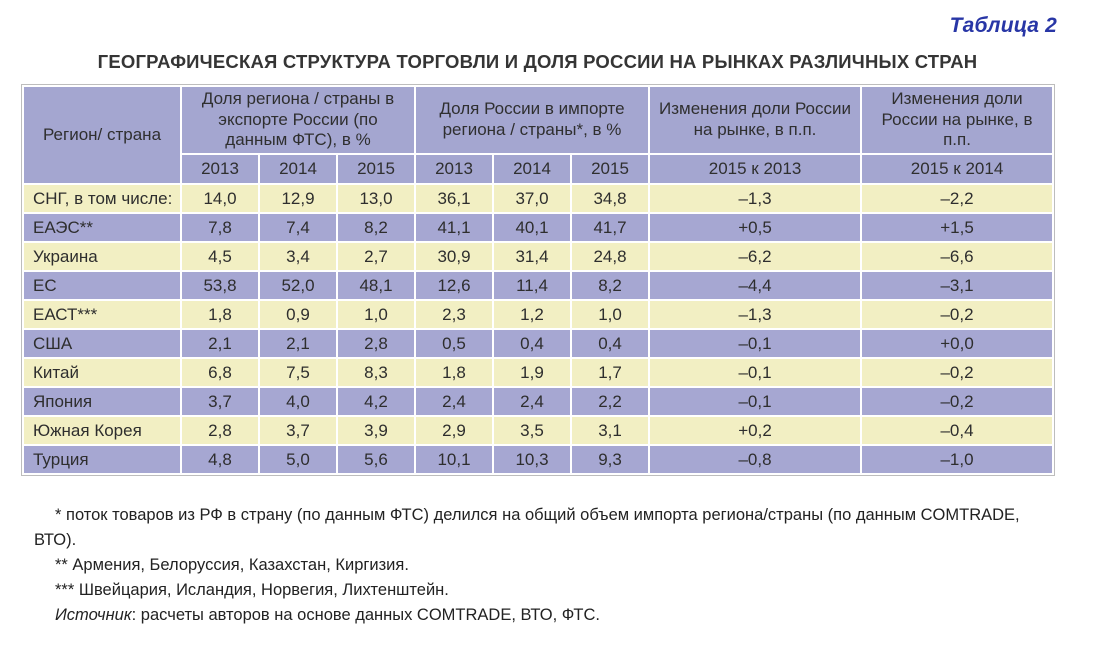 The image size is (1094, 649). What do you see at coordinates (220, 460) in the screenshot?
I see `export-2013-cell: 4,8` at bounding box center [220, 460].